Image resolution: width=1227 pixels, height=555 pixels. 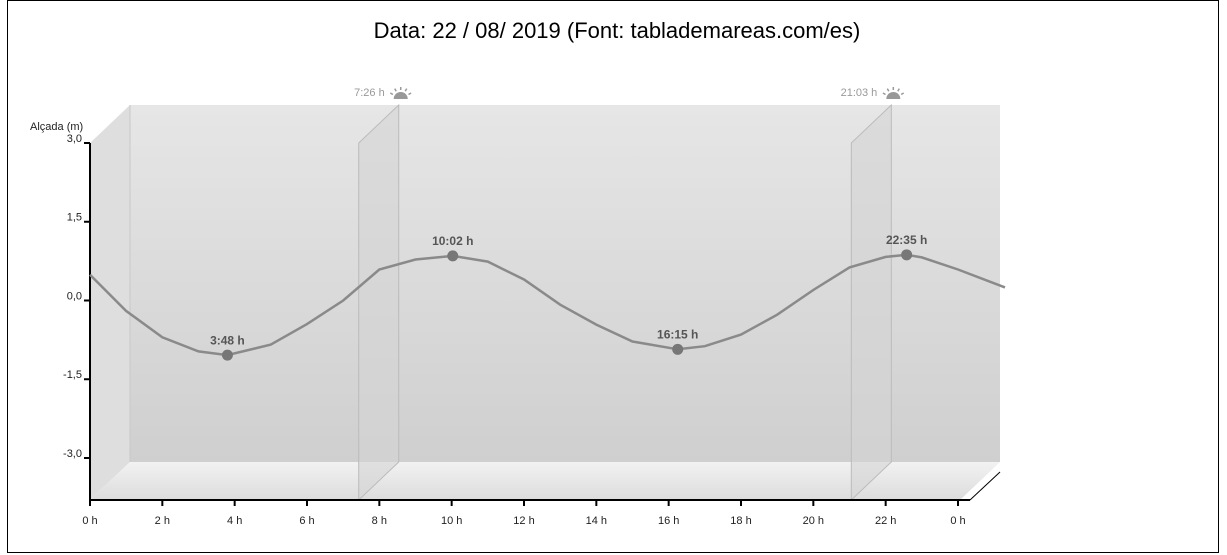 What do you see at coordinates (668, 521) in the screenshot?
I see `x-tick-label: 16 h` at bounding box center [668, 521].